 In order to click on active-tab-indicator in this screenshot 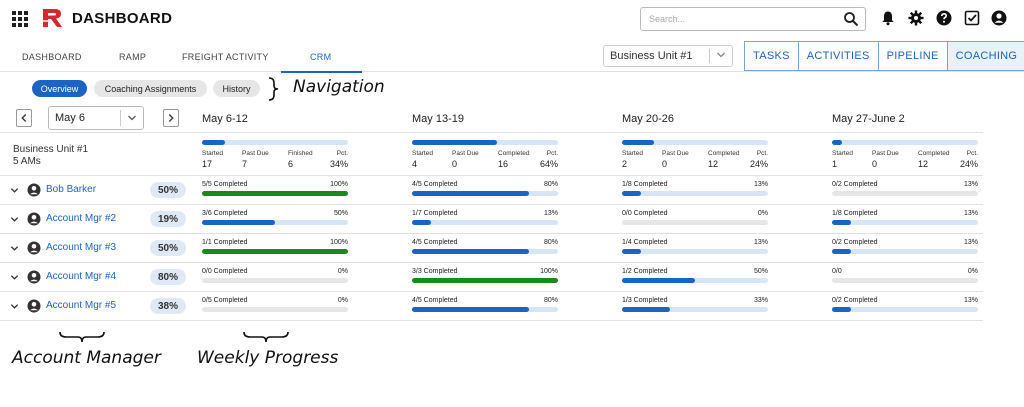, I will do `click(321, 72)`.